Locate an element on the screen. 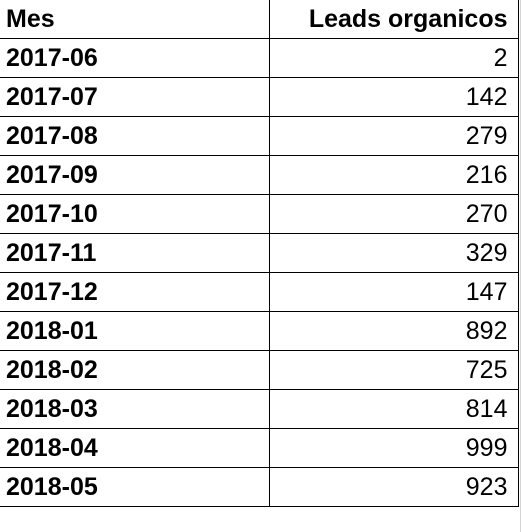 The image size is (523, 532). table-row: 2017-12 147 is located at coordinates (259, 292).